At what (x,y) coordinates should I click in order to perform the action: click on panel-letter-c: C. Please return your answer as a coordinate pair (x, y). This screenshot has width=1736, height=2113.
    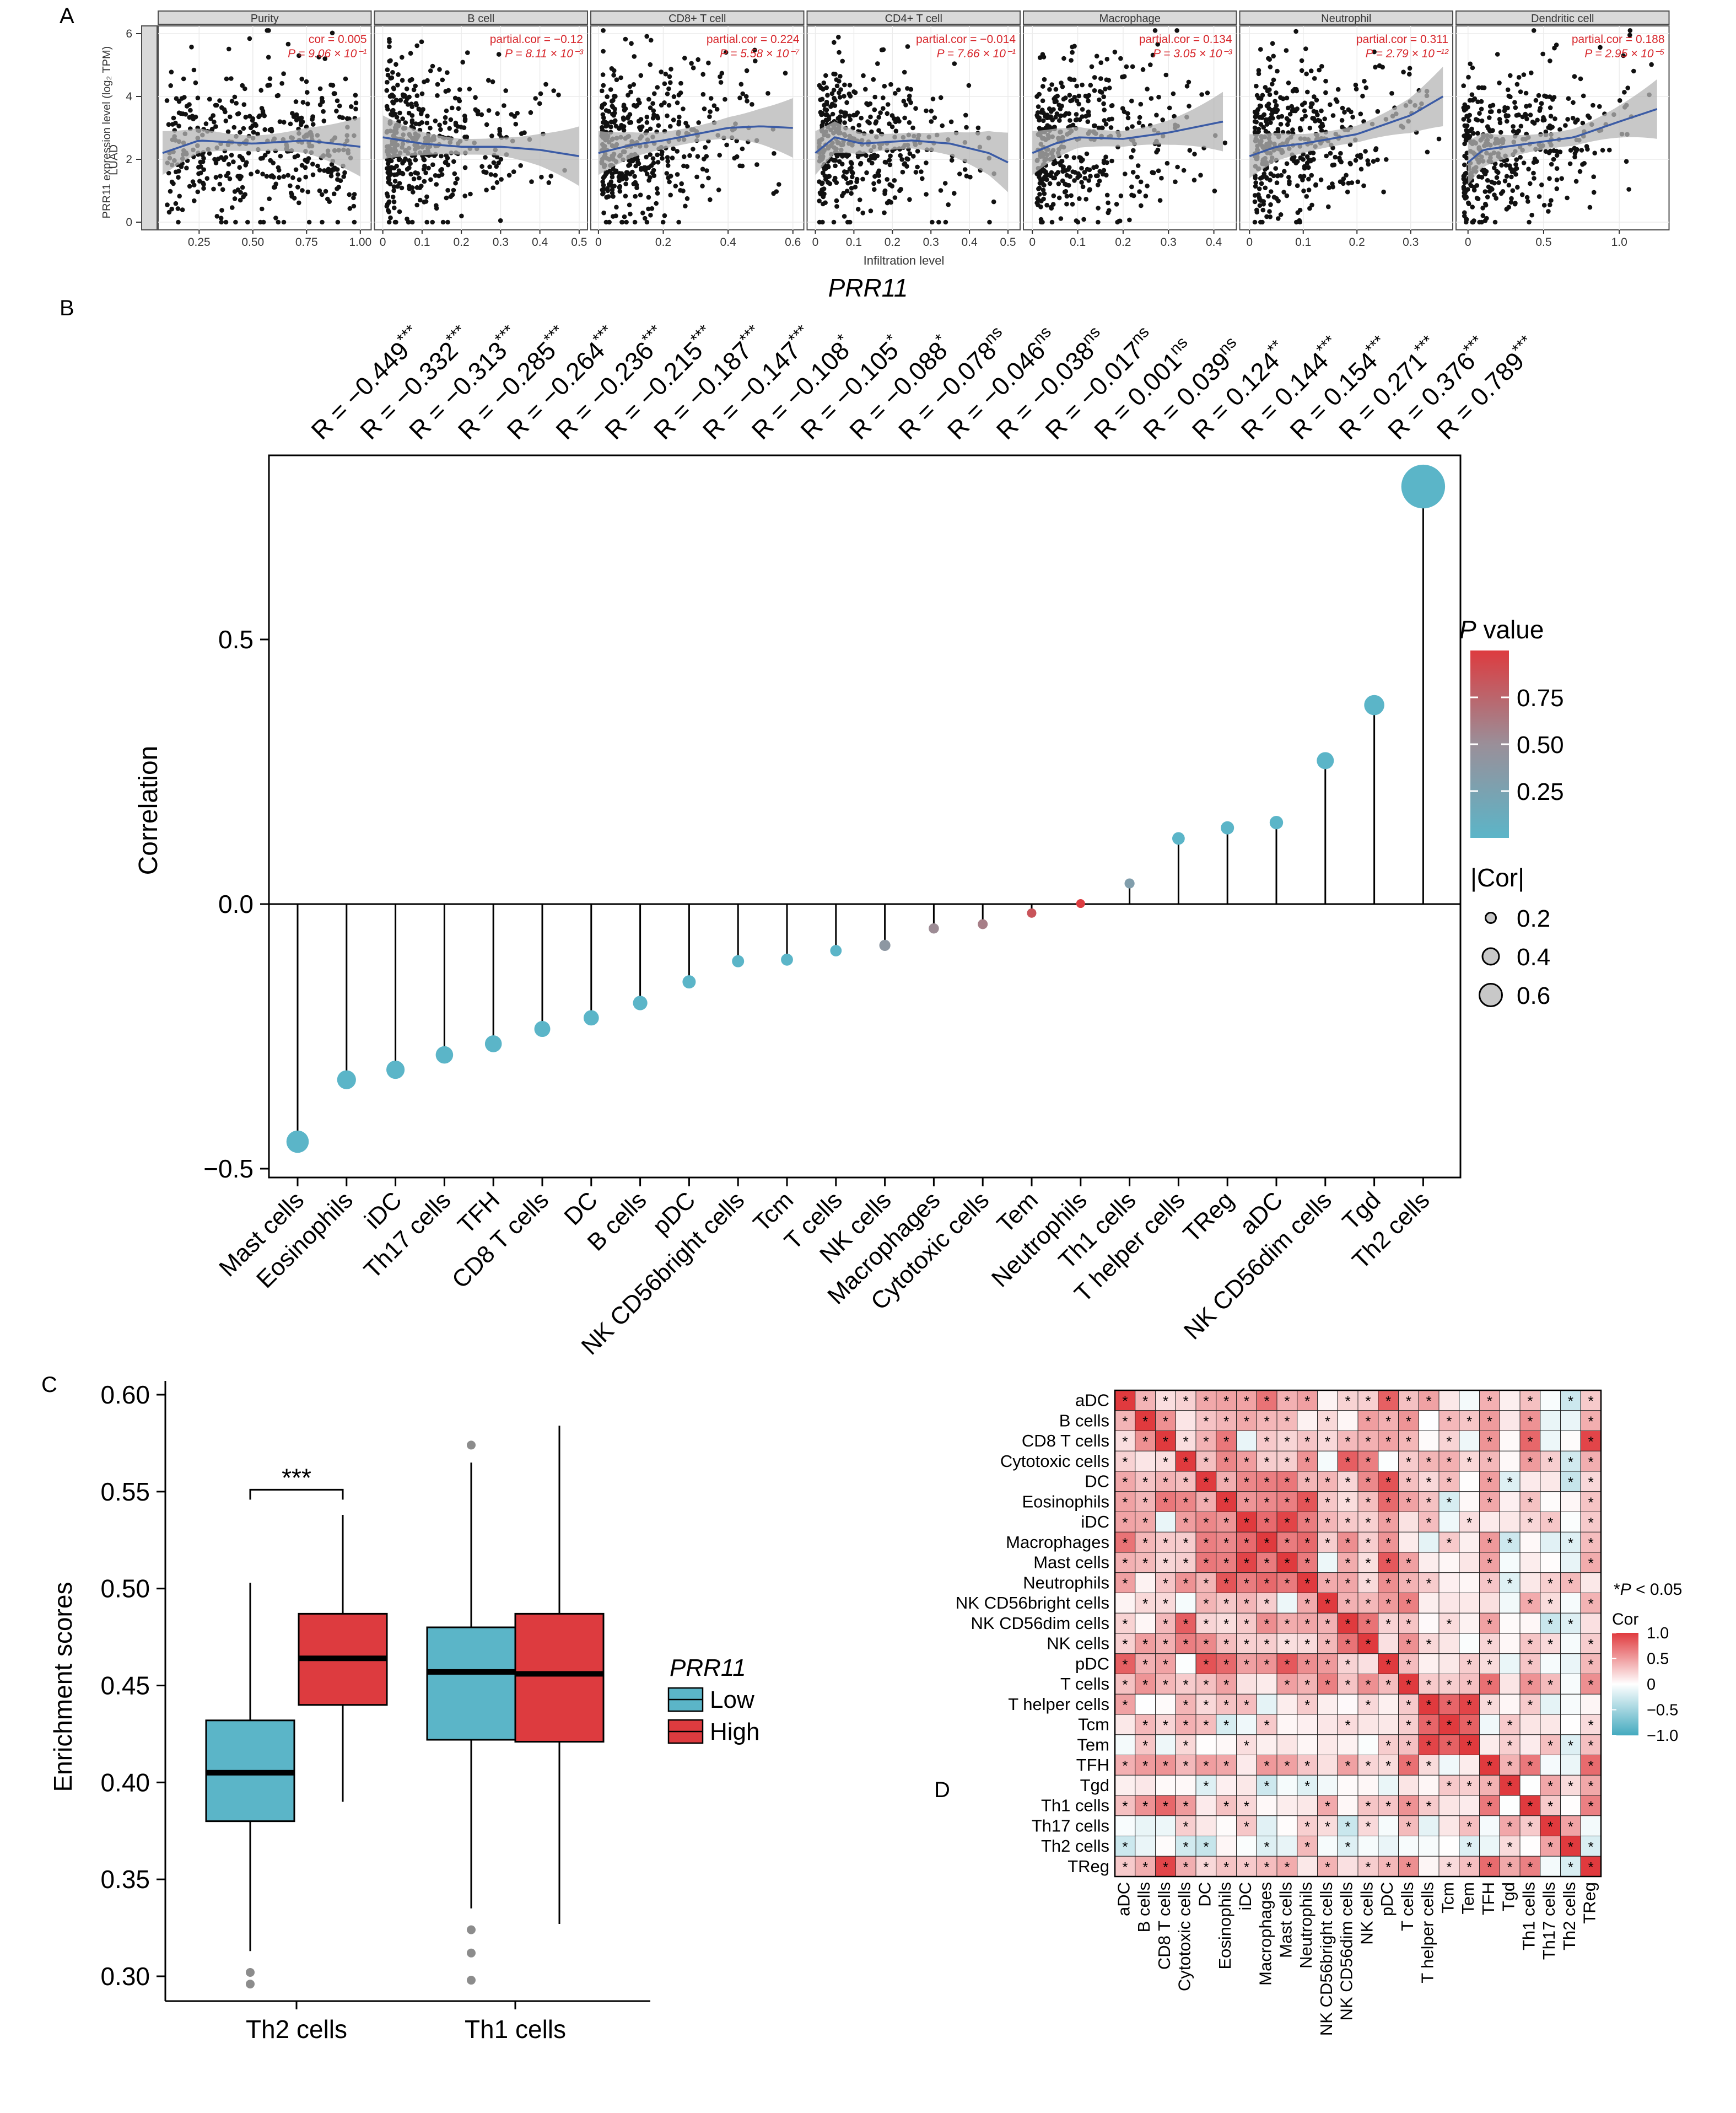
    Looking at the image, I should click on (49, 1385).